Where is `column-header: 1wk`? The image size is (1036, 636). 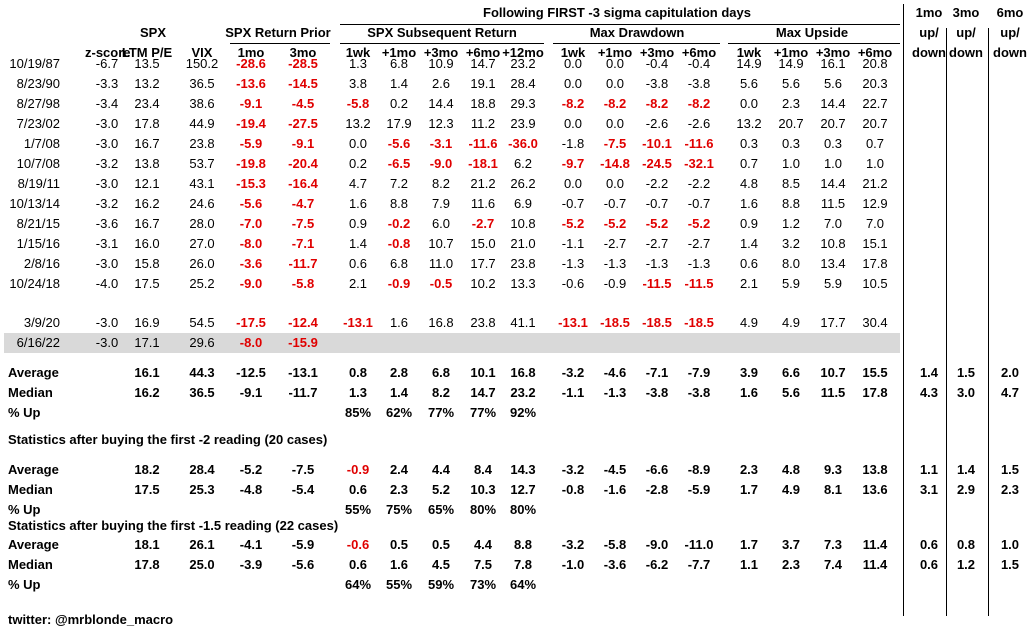
column-header: 1wk is located at coordinates (573, 52).